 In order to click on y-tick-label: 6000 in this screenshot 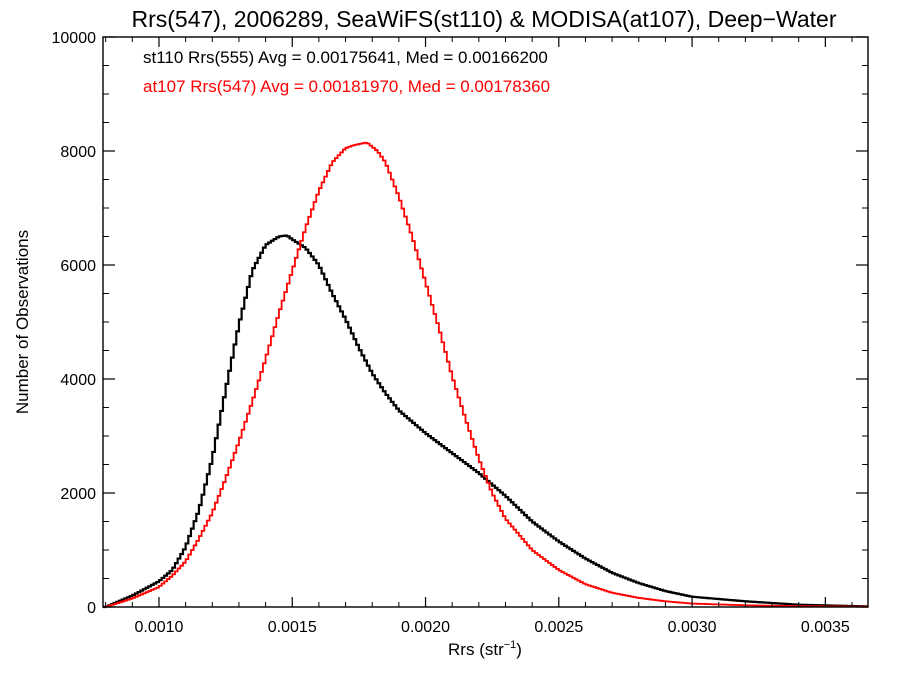, I will do `click(78, 266)`.